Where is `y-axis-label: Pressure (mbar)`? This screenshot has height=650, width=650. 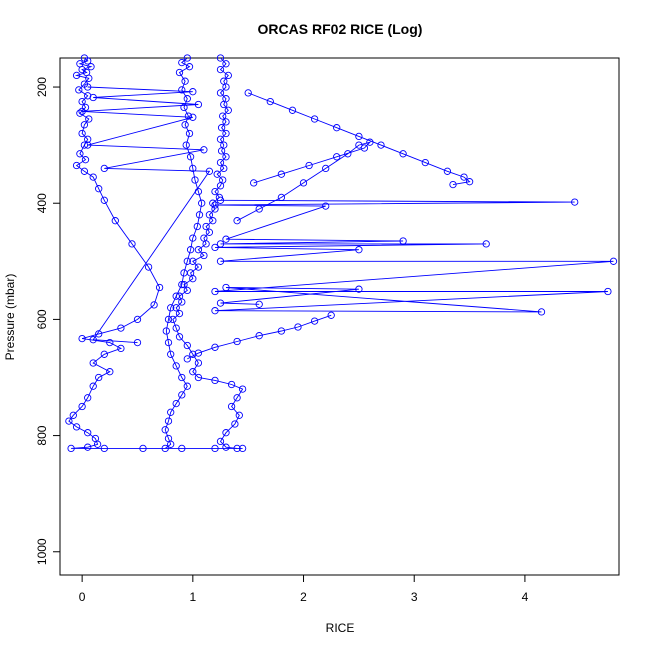 y-axis-label: Pressure (mbar) is located at coordinates (10, 317).